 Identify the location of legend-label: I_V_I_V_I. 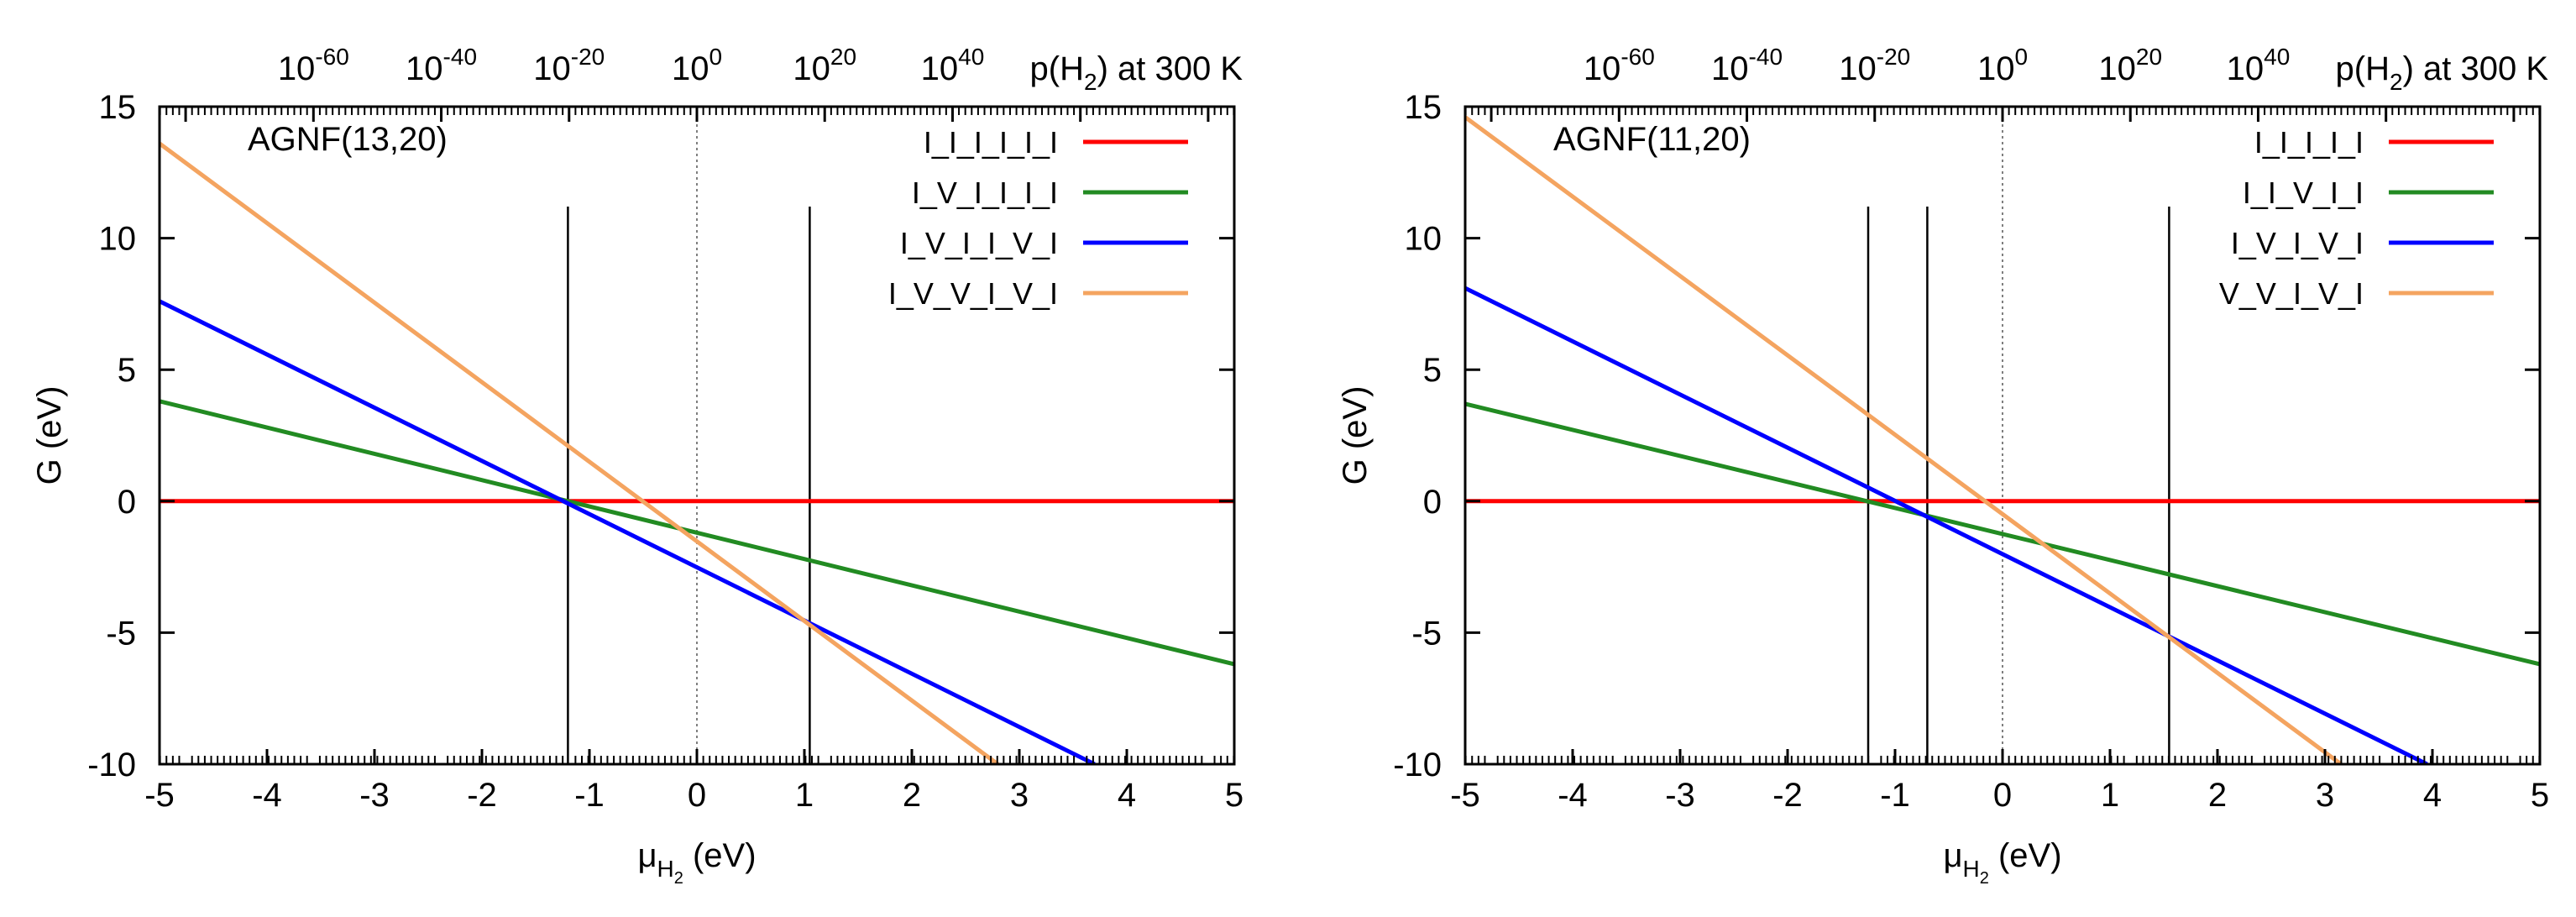
(2297, 243).